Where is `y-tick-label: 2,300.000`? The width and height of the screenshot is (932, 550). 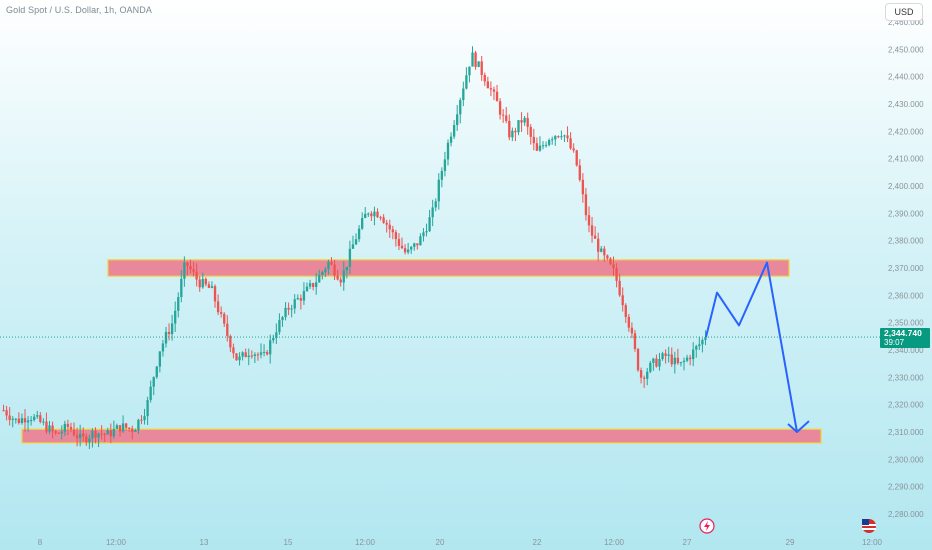 y-tick-label: 2,300.000 is located at coordinates (906, 459).